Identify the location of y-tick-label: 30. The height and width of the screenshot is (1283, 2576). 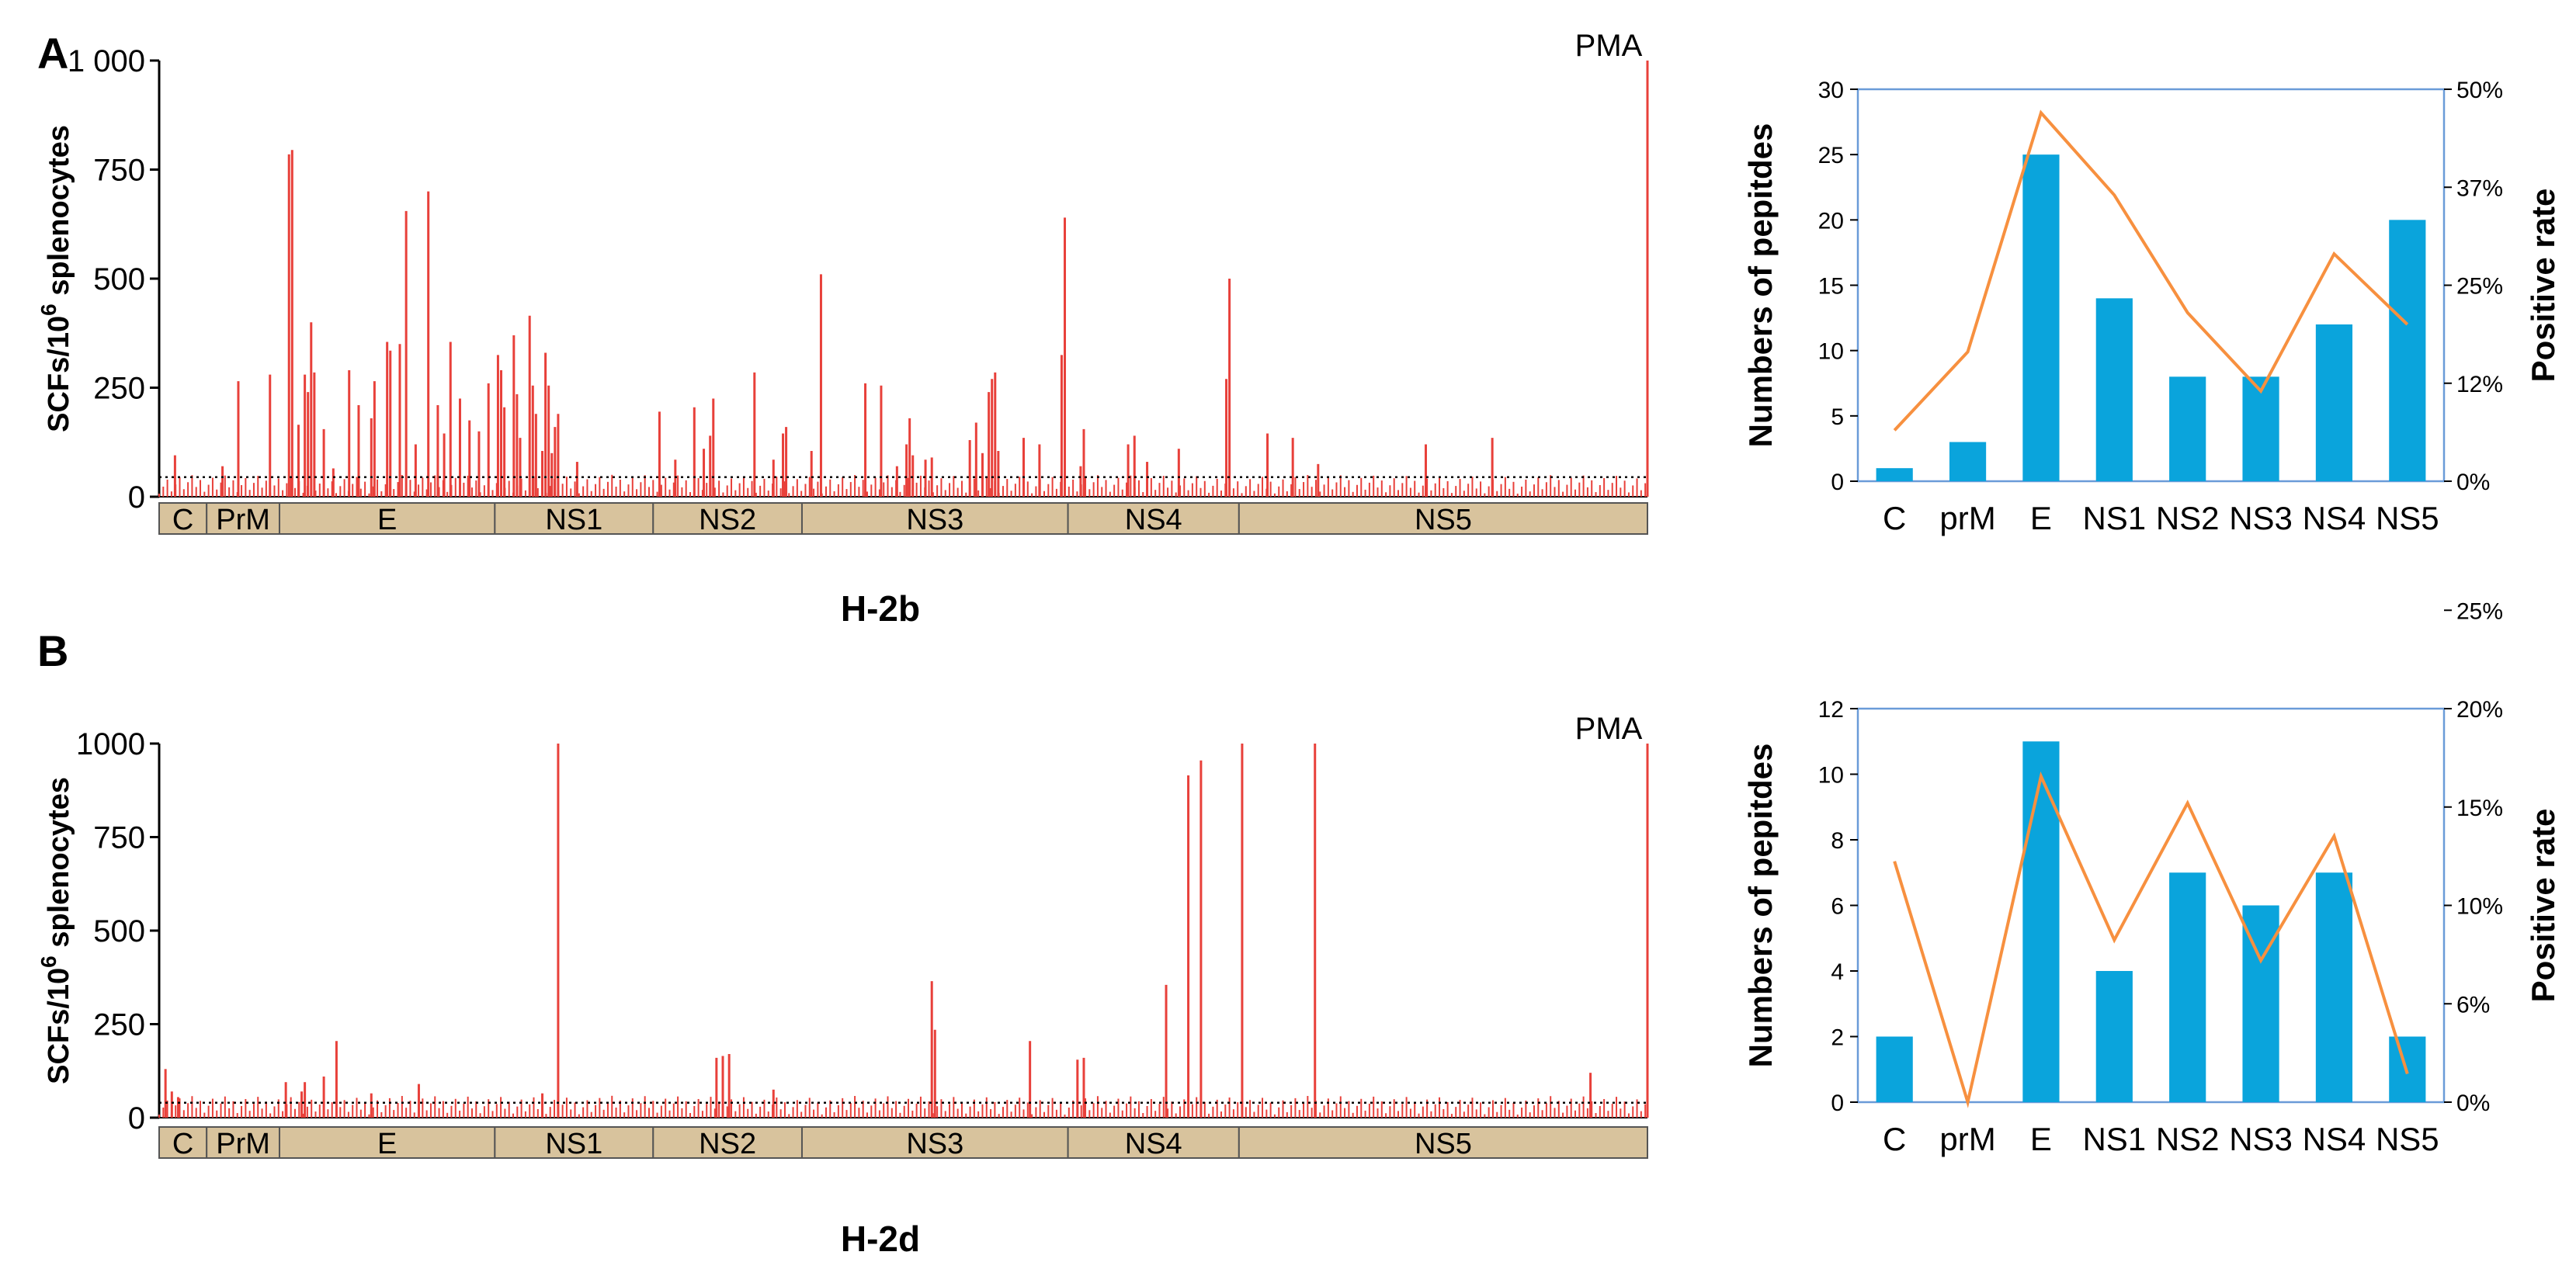
(1831, 90).